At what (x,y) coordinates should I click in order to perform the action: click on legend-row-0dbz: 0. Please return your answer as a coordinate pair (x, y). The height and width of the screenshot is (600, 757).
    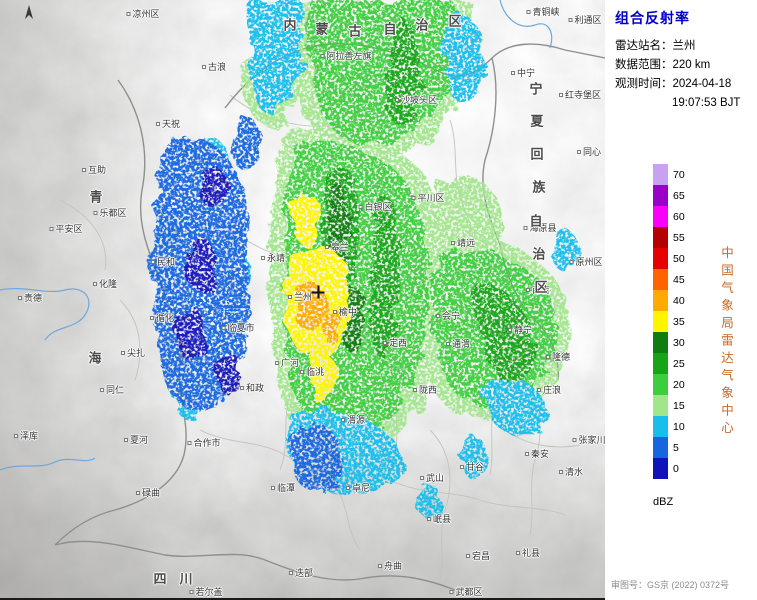
    Looking at the image, I should click on (669, 468).